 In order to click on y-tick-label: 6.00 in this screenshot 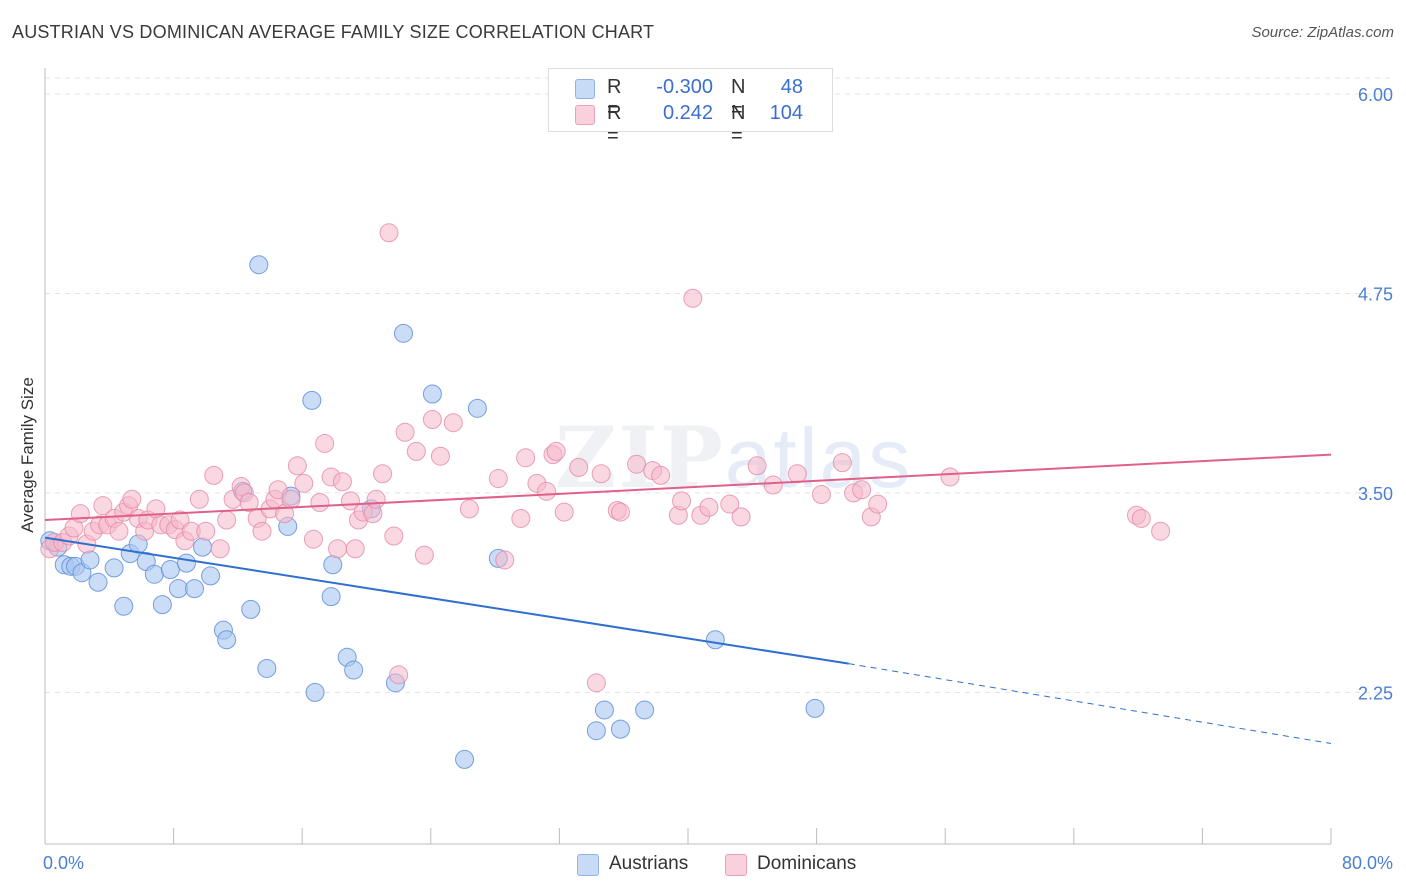, I will do `click(1375, 95)`.